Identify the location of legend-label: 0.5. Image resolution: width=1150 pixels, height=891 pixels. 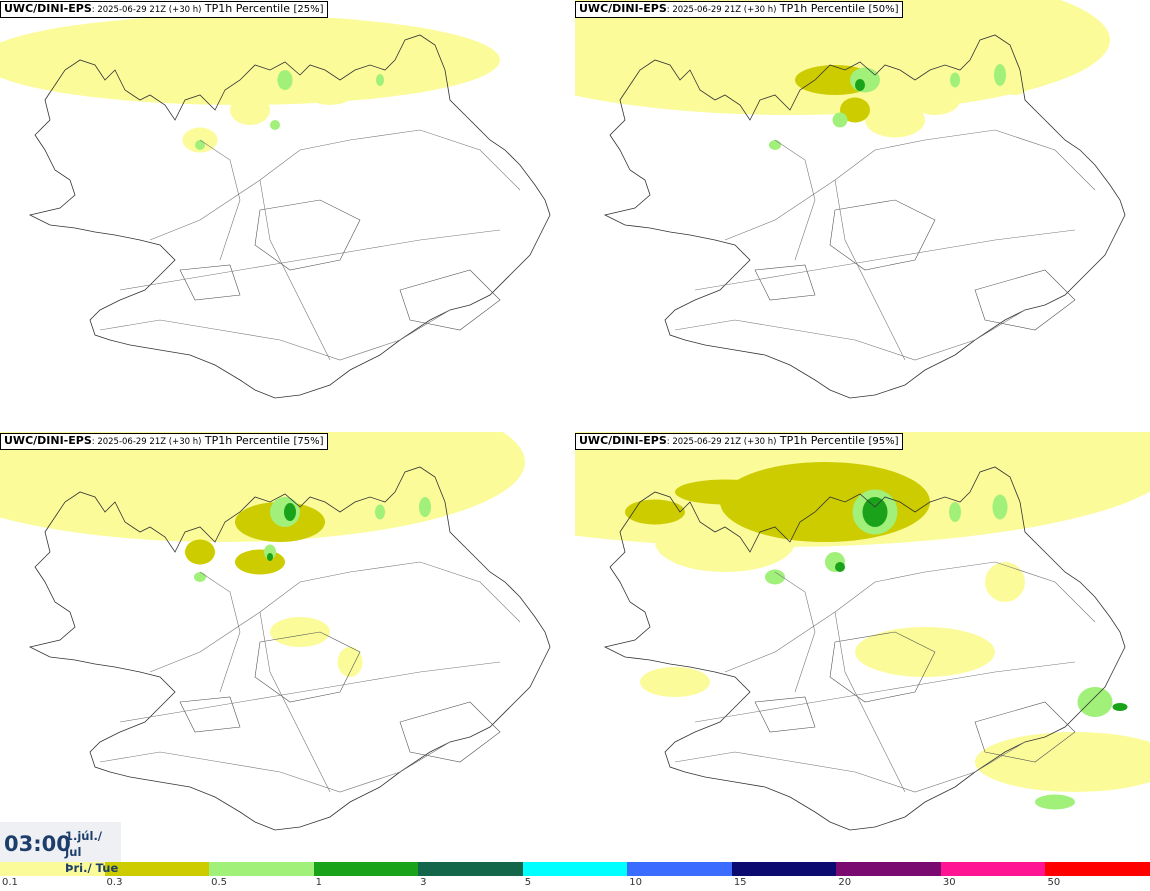
(219, 882).